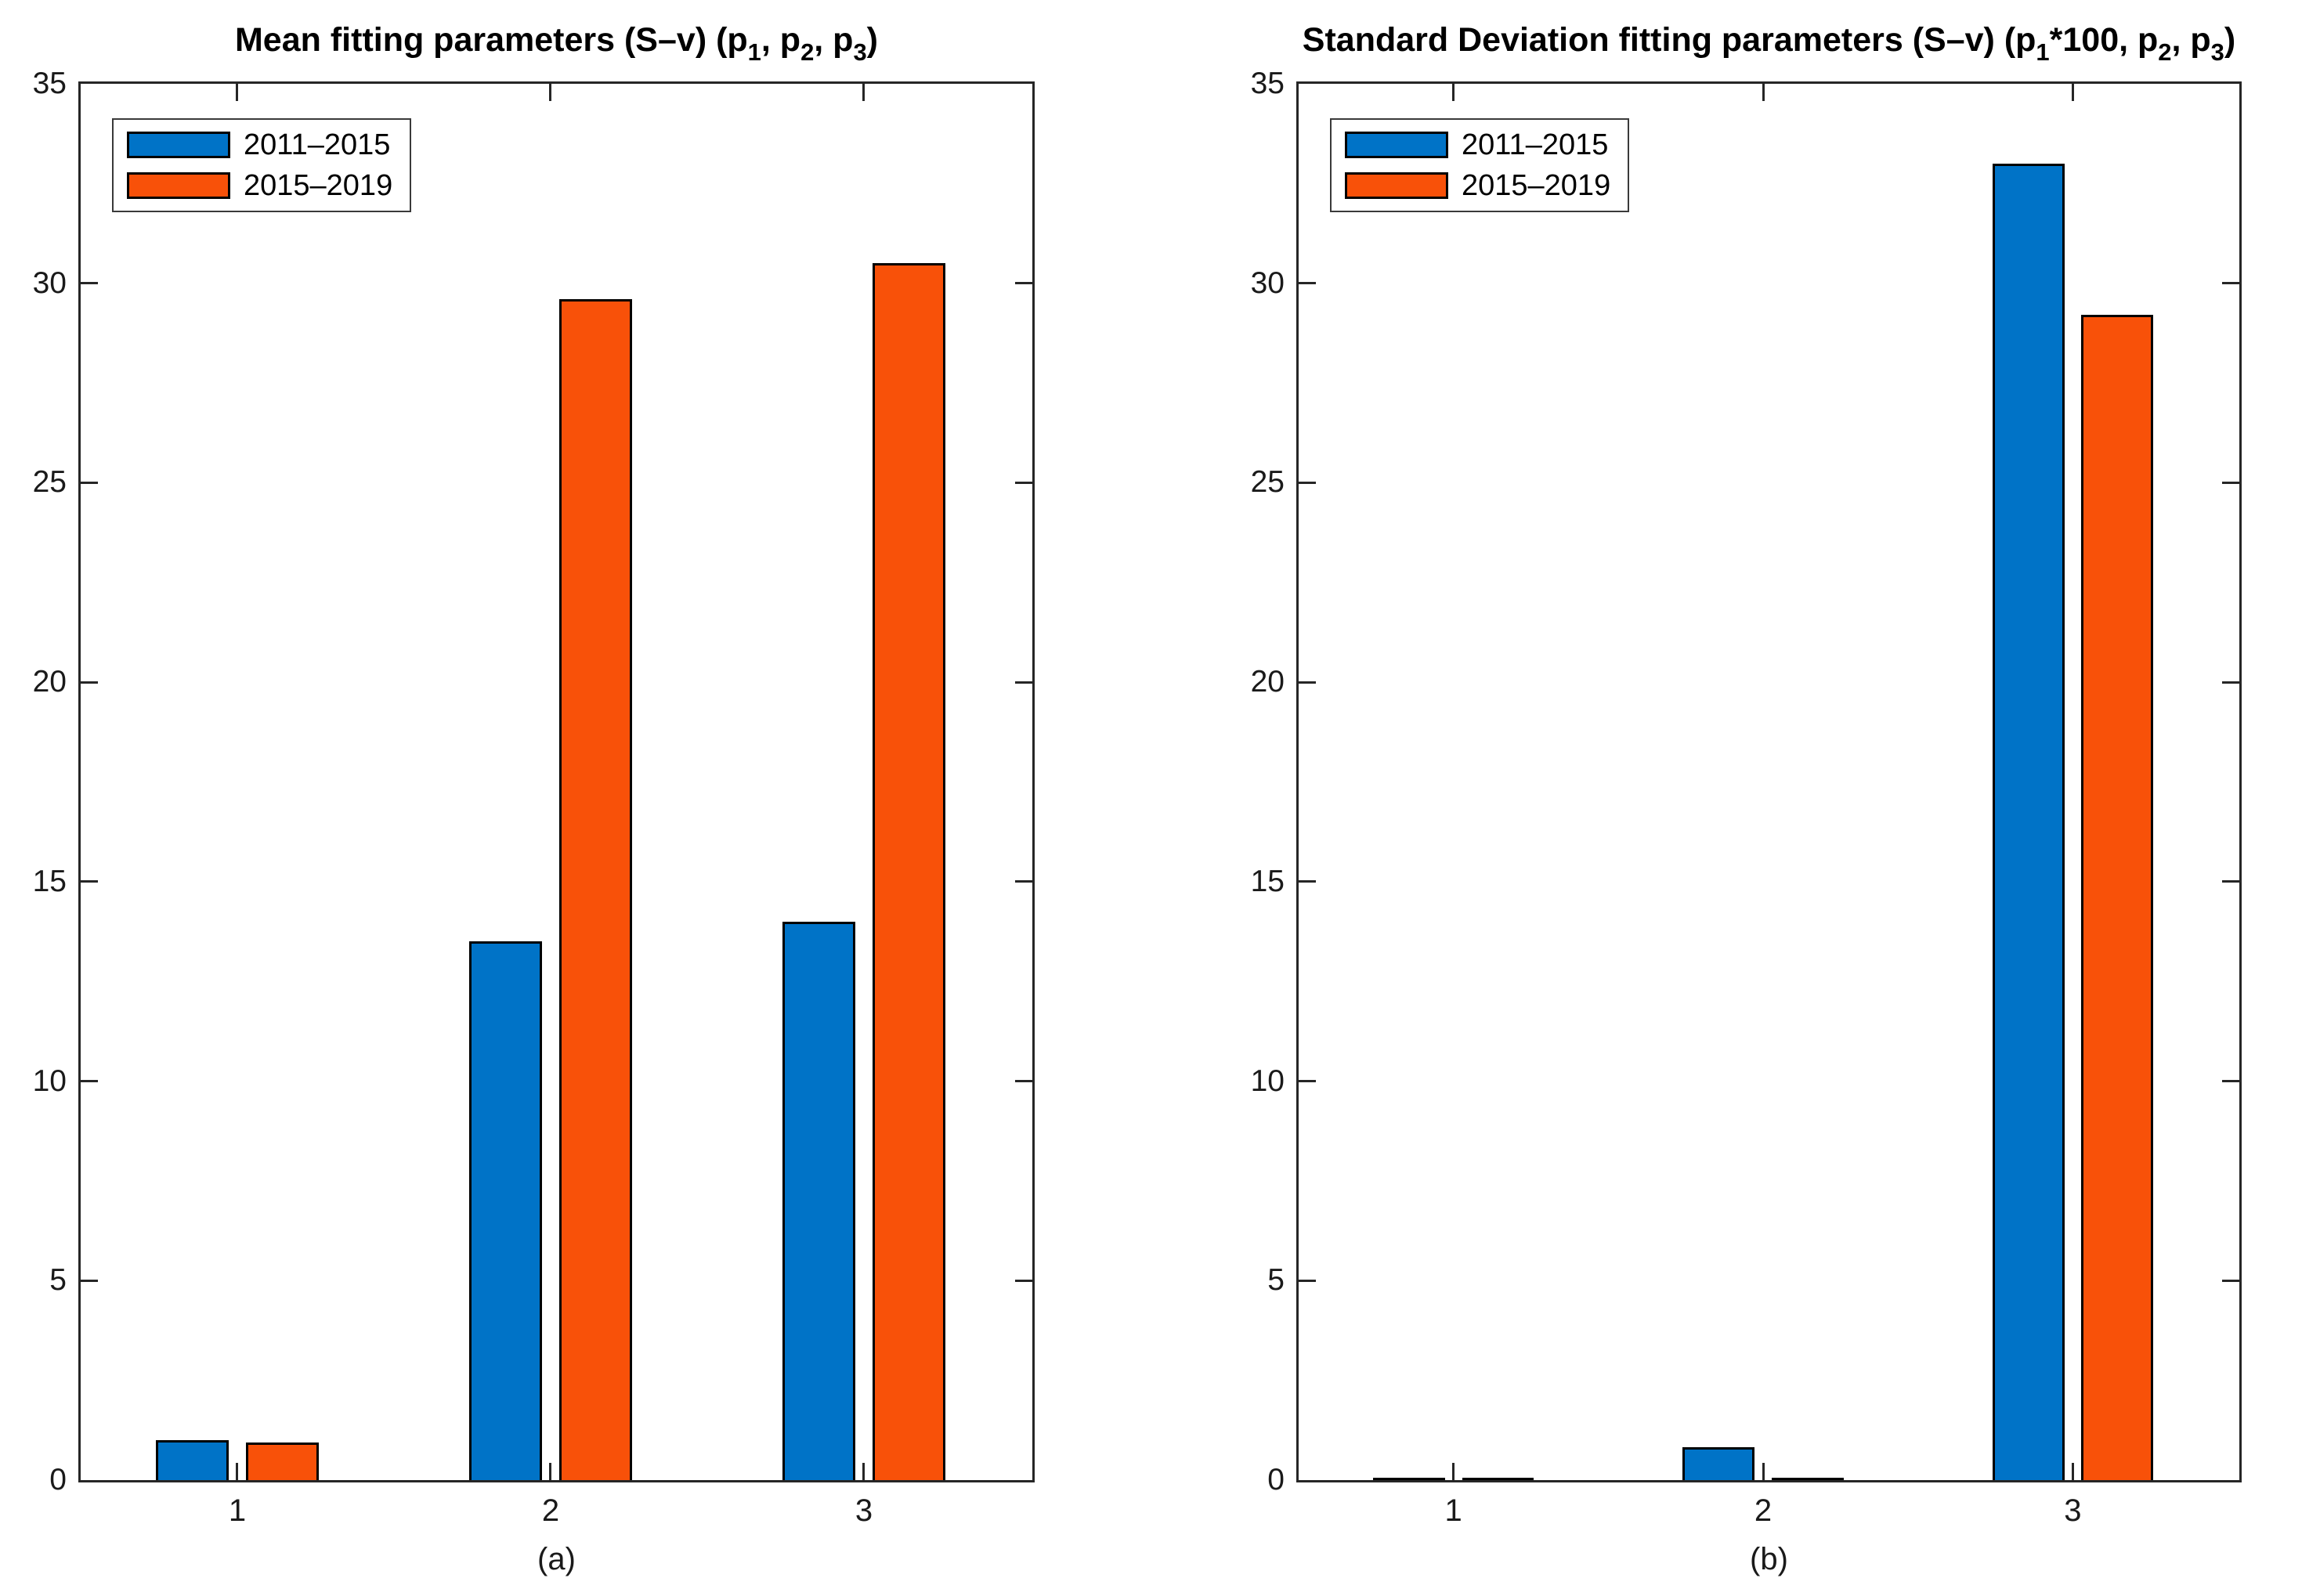 The height and width of the screenshot is (1596, 2320). I want to click on subplot-label-b: (b), so click(1769, 1559).